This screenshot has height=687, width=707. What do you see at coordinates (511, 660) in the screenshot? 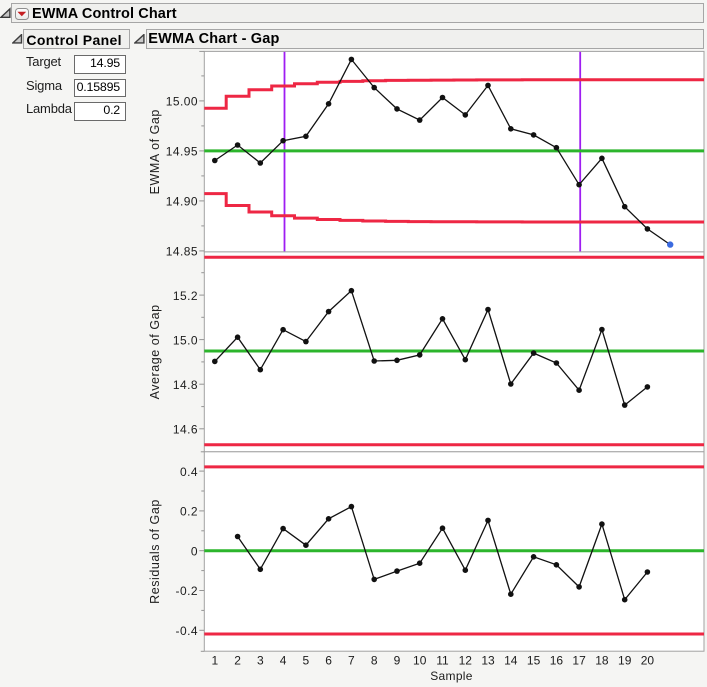
I see `svg-text: 14` at bounding box center [511, 660].